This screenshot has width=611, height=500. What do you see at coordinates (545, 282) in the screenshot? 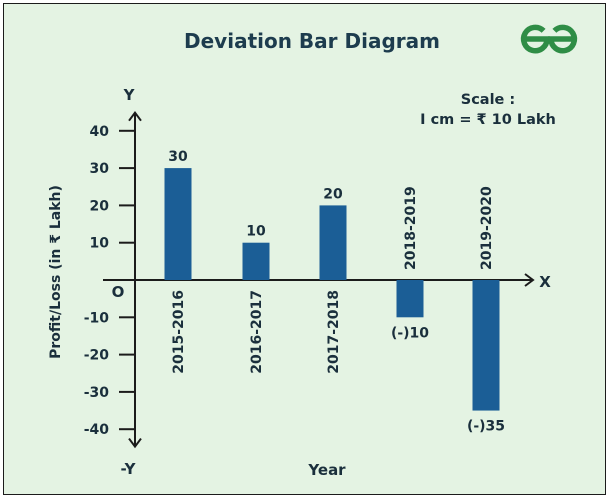
I see `x-axis-right-letter: X` at bounding box center [545, 282].